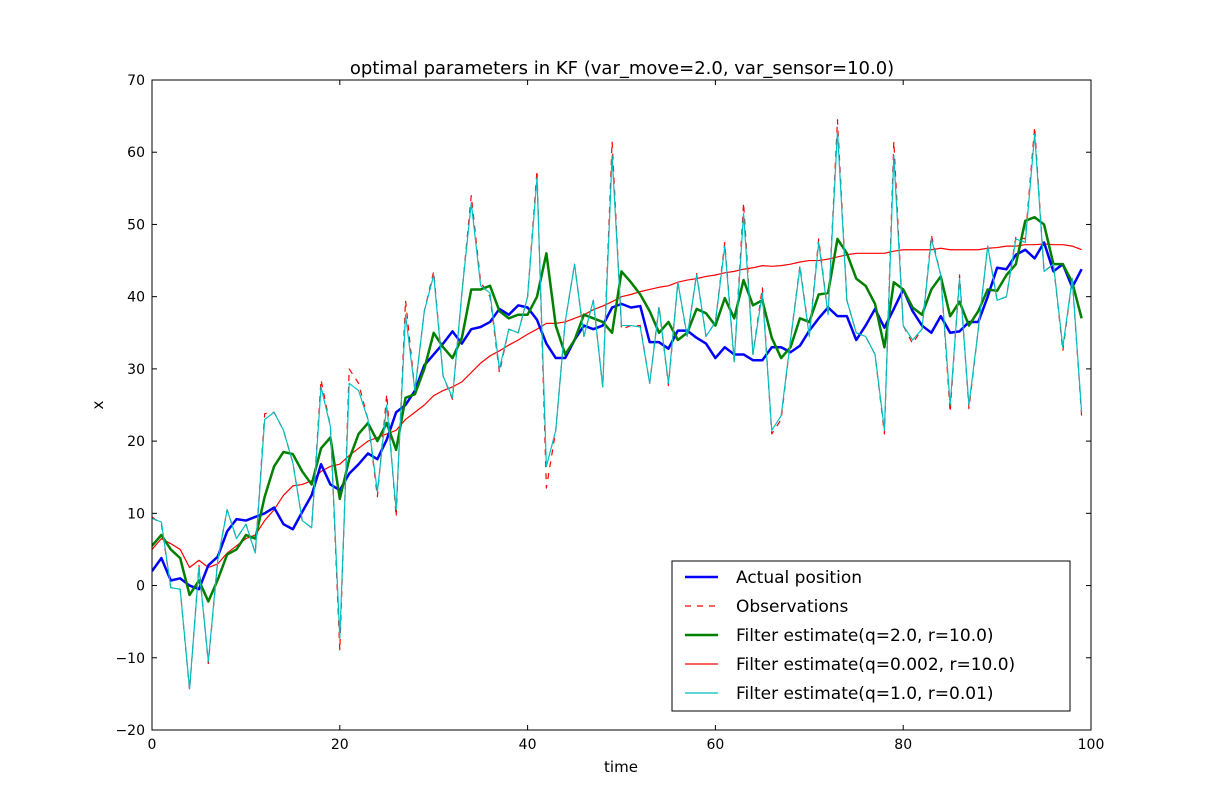  Describe the element at coordinates (621, 767) in the screenshot. I see `x-axis-label: time` at that location.